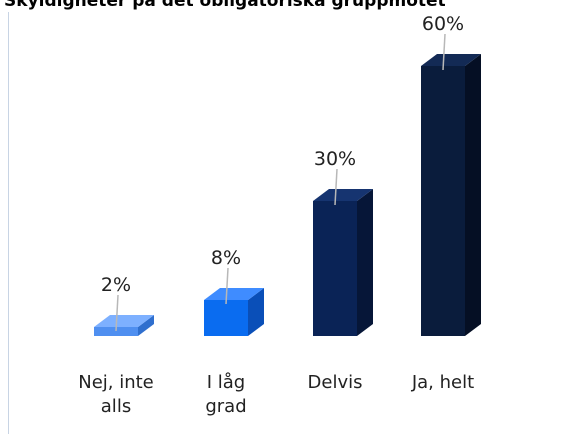 The height and width of the screenshot is (434, 563). What do you see at coordinates (226, 258) in the screenshot?
I see `value-label-2: 8%` at bounding box center [226, 258].